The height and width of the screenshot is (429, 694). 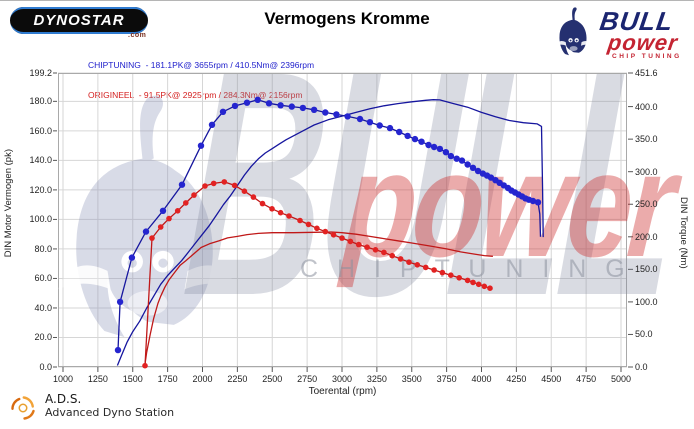 What do you see at coordinates (342, 391) in the screenshot?
I see `x-axis-title: Toerental (rpm)` at bounding box center [342, 391].